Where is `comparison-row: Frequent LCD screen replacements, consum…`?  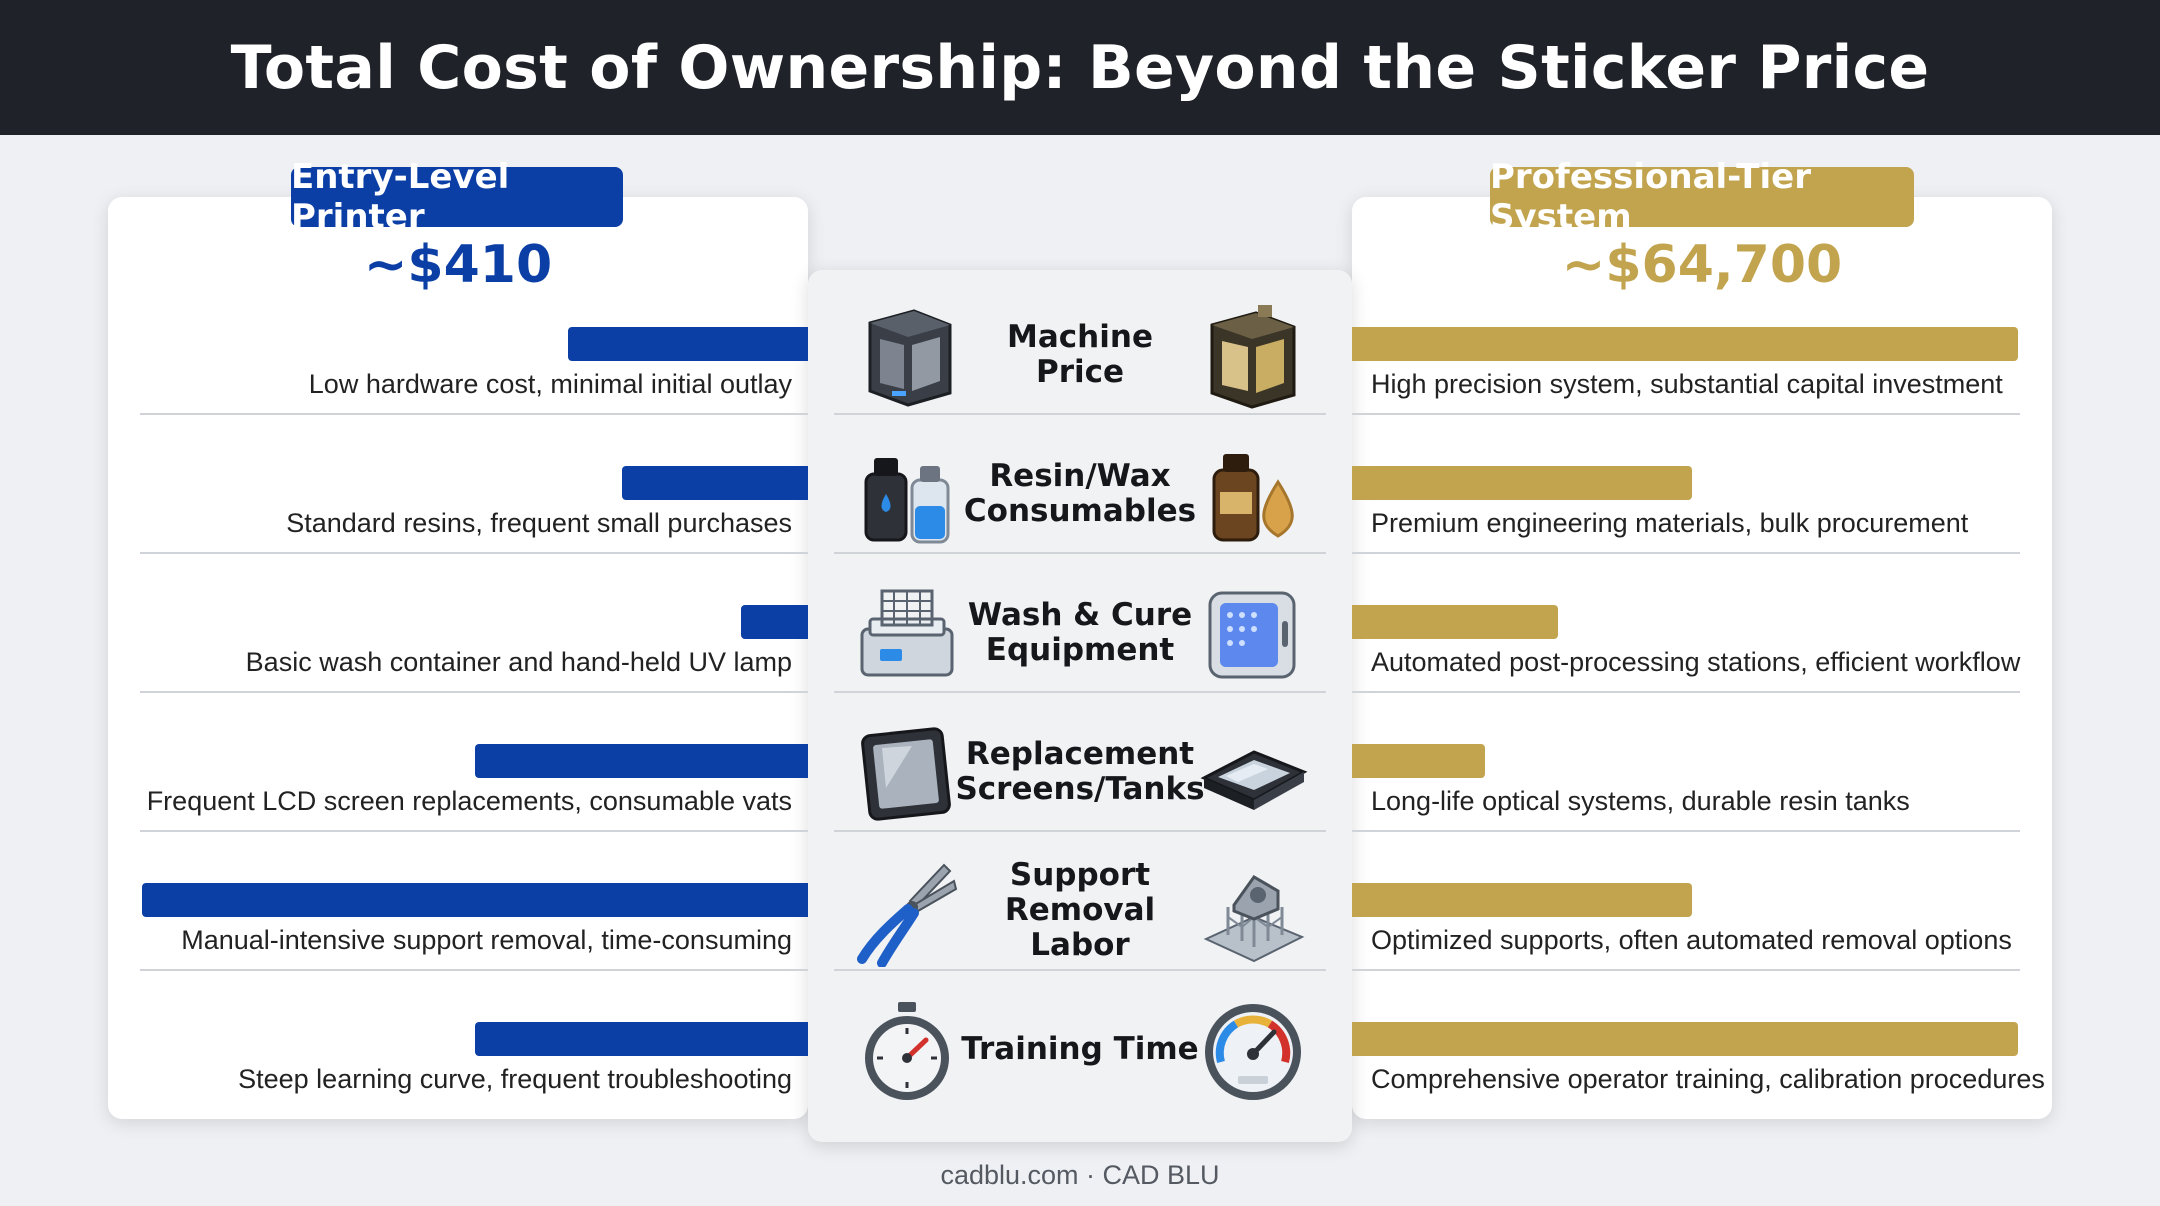
comparison-row: Frequent LCD screen replacements, consum… is located at coordinates (1080, 762).